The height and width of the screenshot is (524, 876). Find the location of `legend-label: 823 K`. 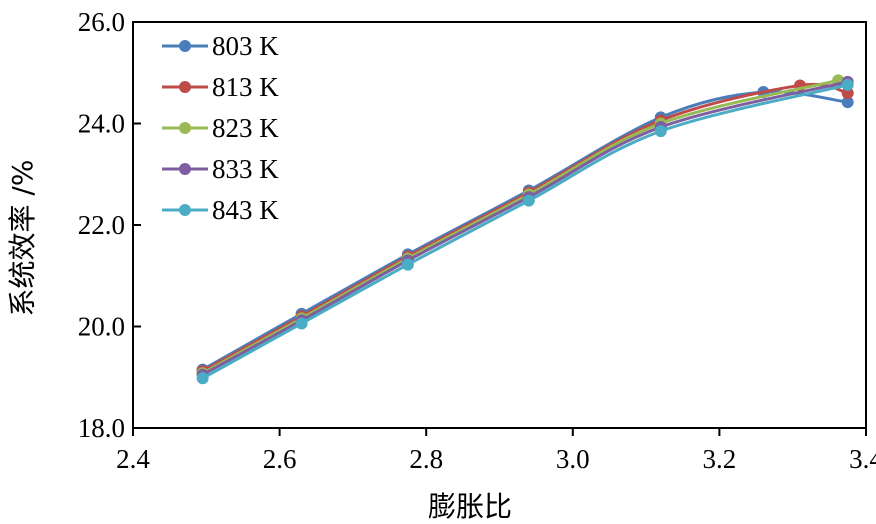

legend-label: 823 K is located at coordinates (245, 128).